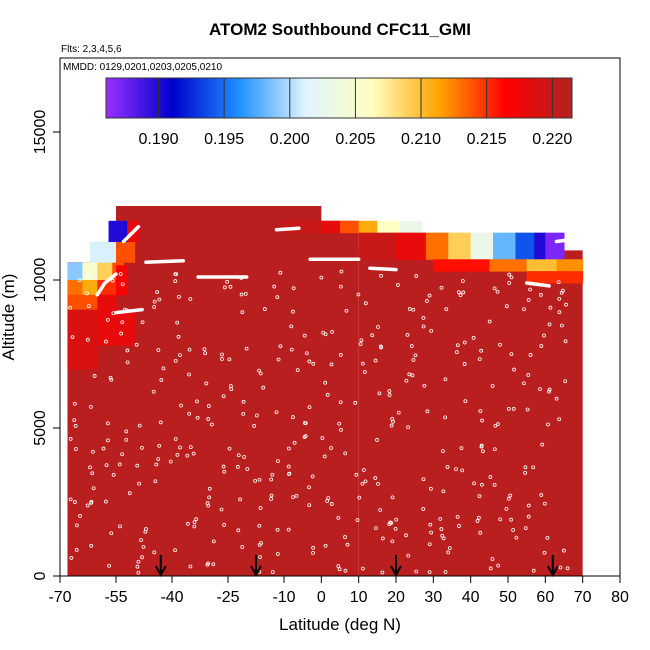 This screenshot has height=650, width=650. What do you see at coordinates (91, 49) in the screenshot?
I see `flights-label: Flts: 2,3,4,5,6` at bounding box center [91, 49].